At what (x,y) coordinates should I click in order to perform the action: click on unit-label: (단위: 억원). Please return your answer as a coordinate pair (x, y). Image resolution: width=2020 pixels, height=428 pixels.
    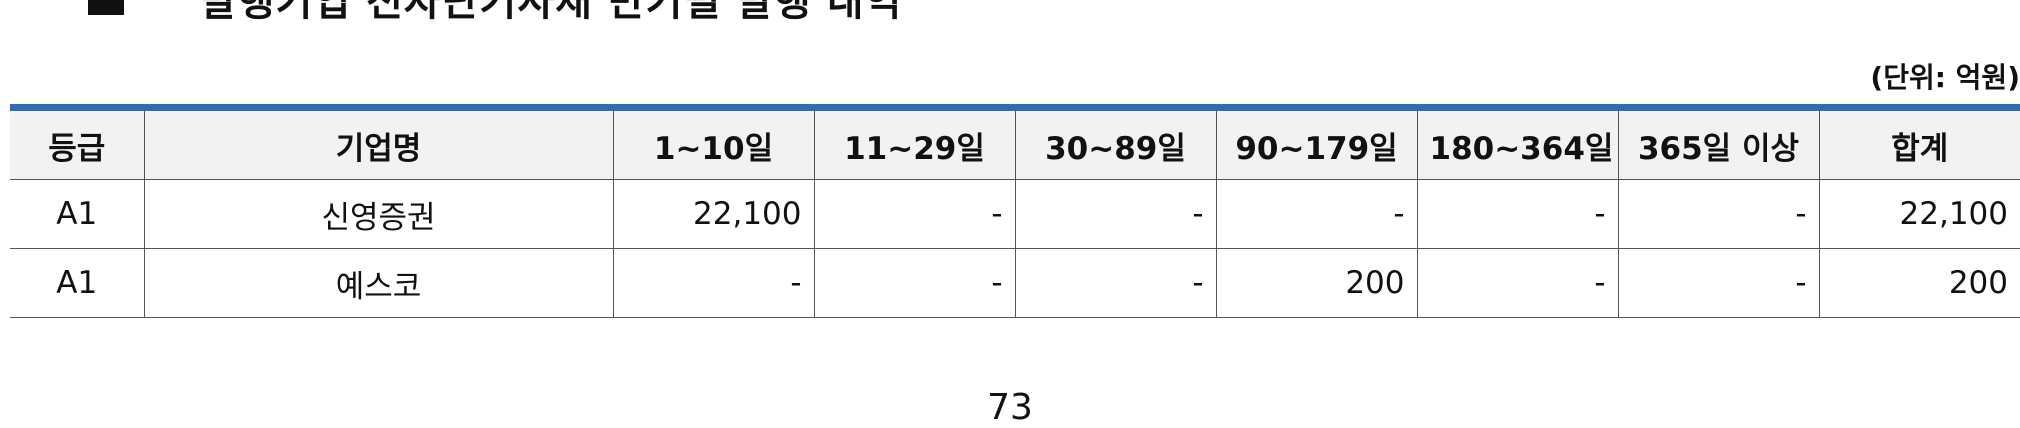
    Looking at the image, I should click on (1945, 76).